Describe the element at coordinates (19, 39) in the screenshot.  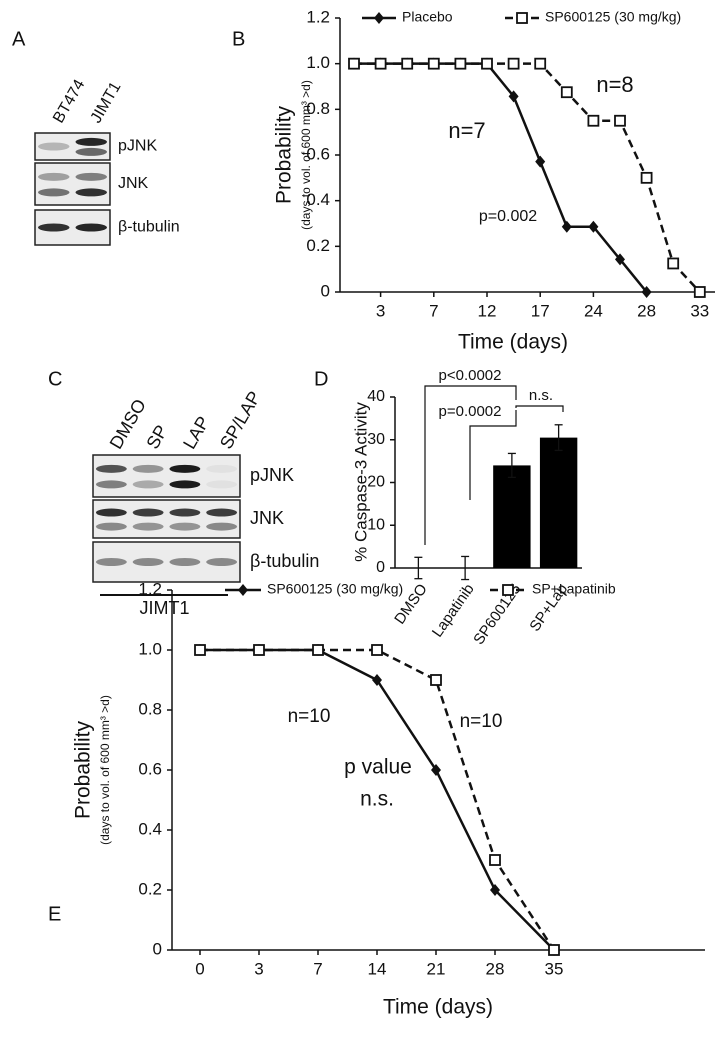
I see `panel-letter: A` at that location.